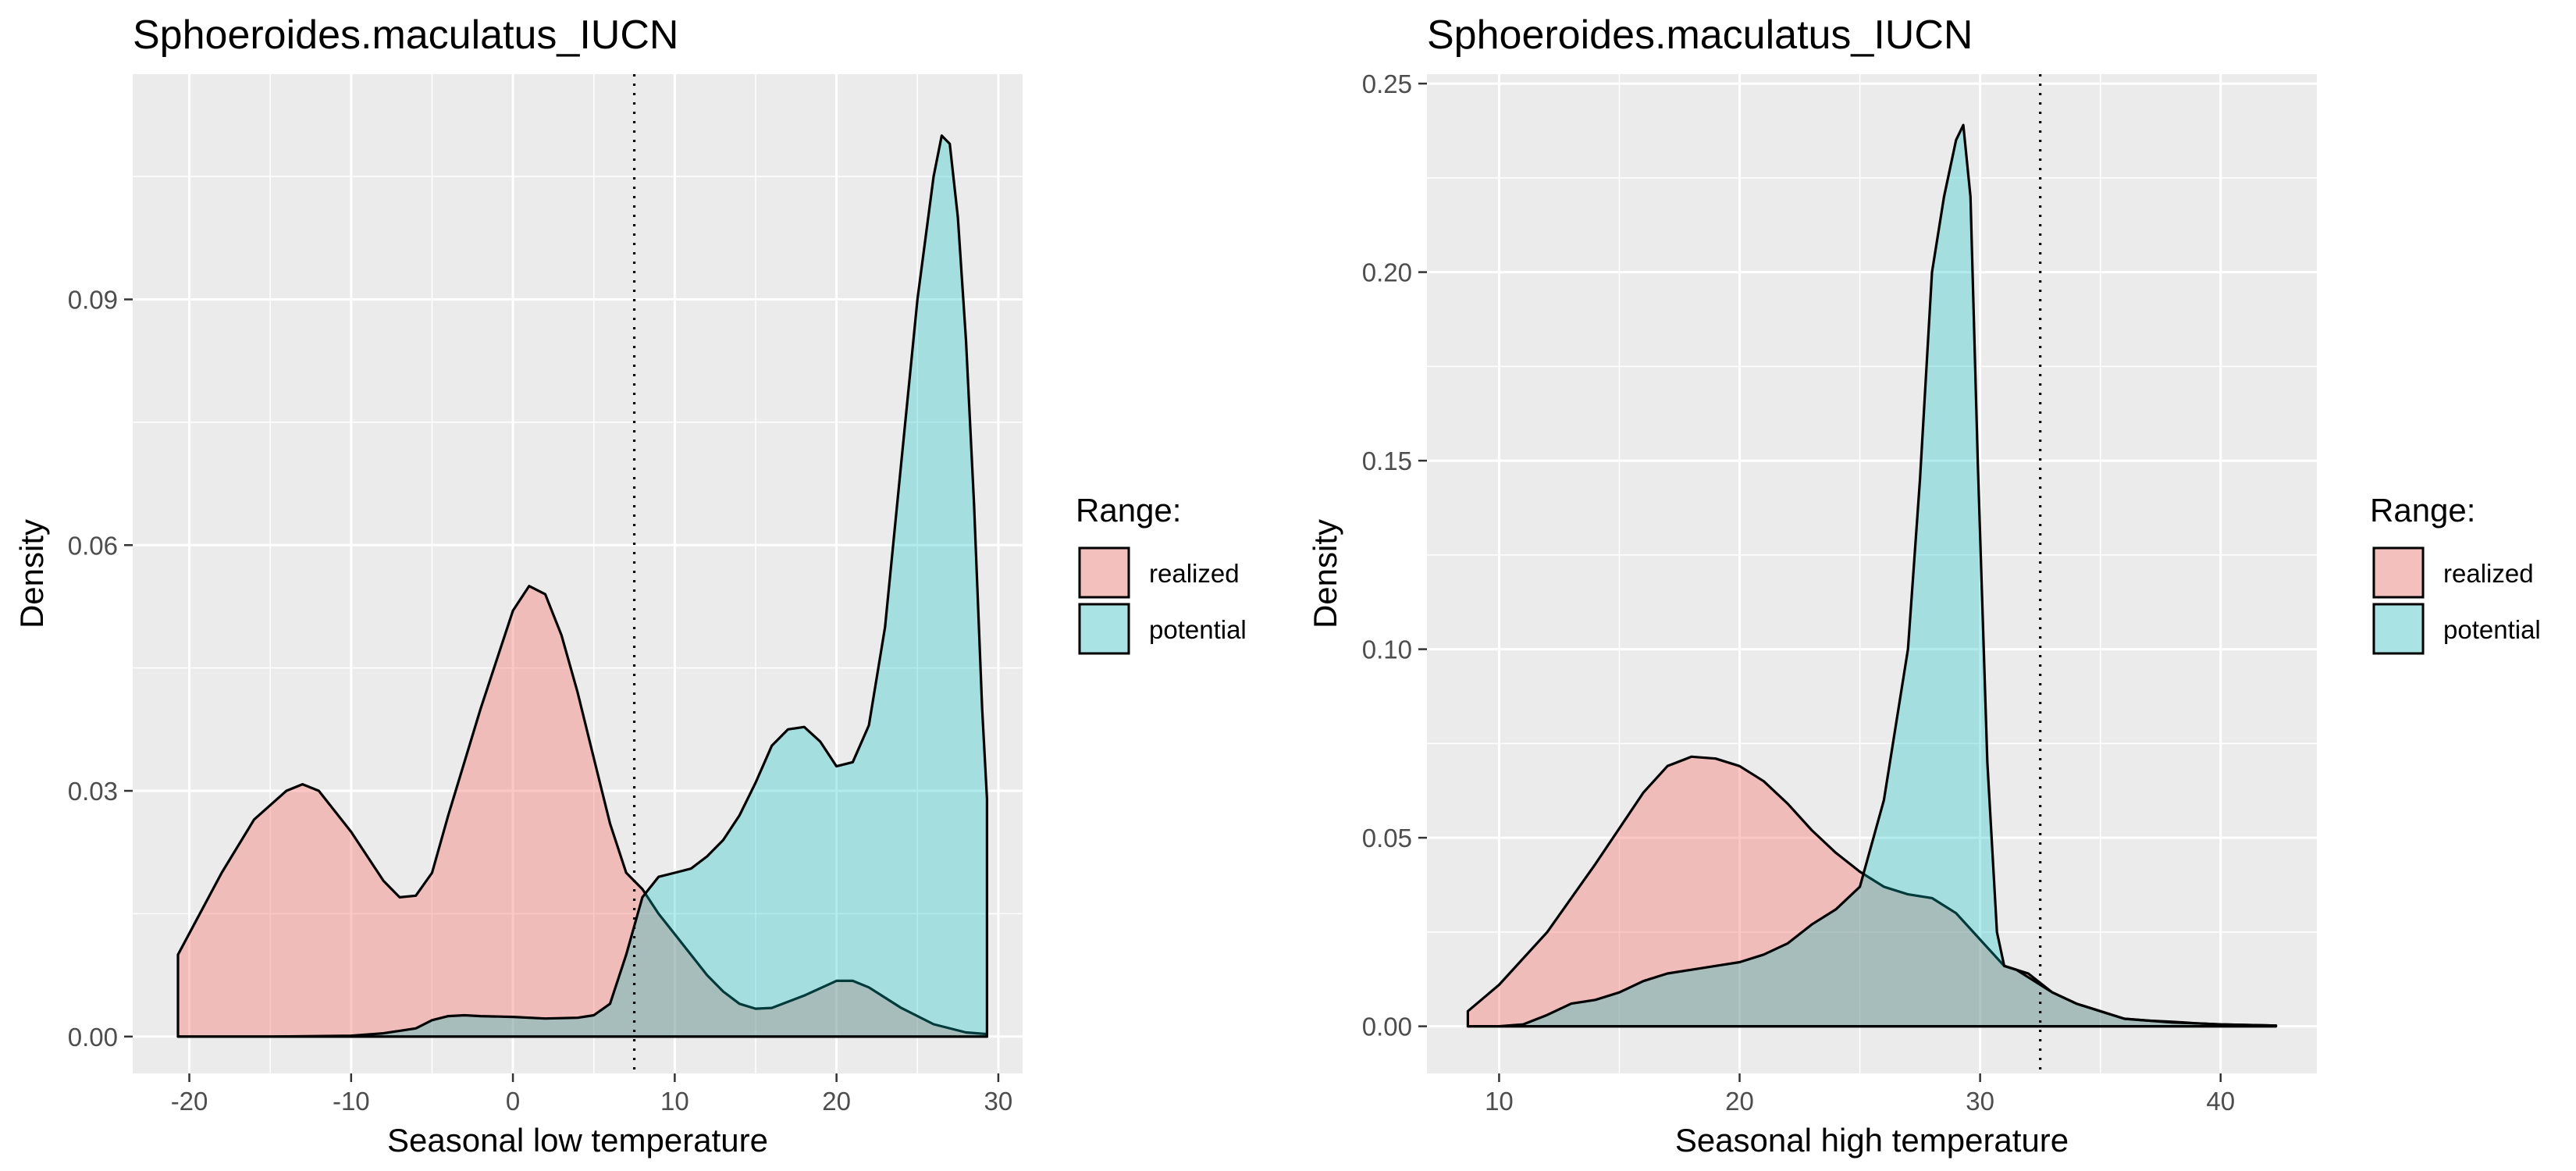  What do you see at coordinates (189, 1101) in the screenshot?
I see `x-tick-label: -20` at bounding box center [189, 1101].